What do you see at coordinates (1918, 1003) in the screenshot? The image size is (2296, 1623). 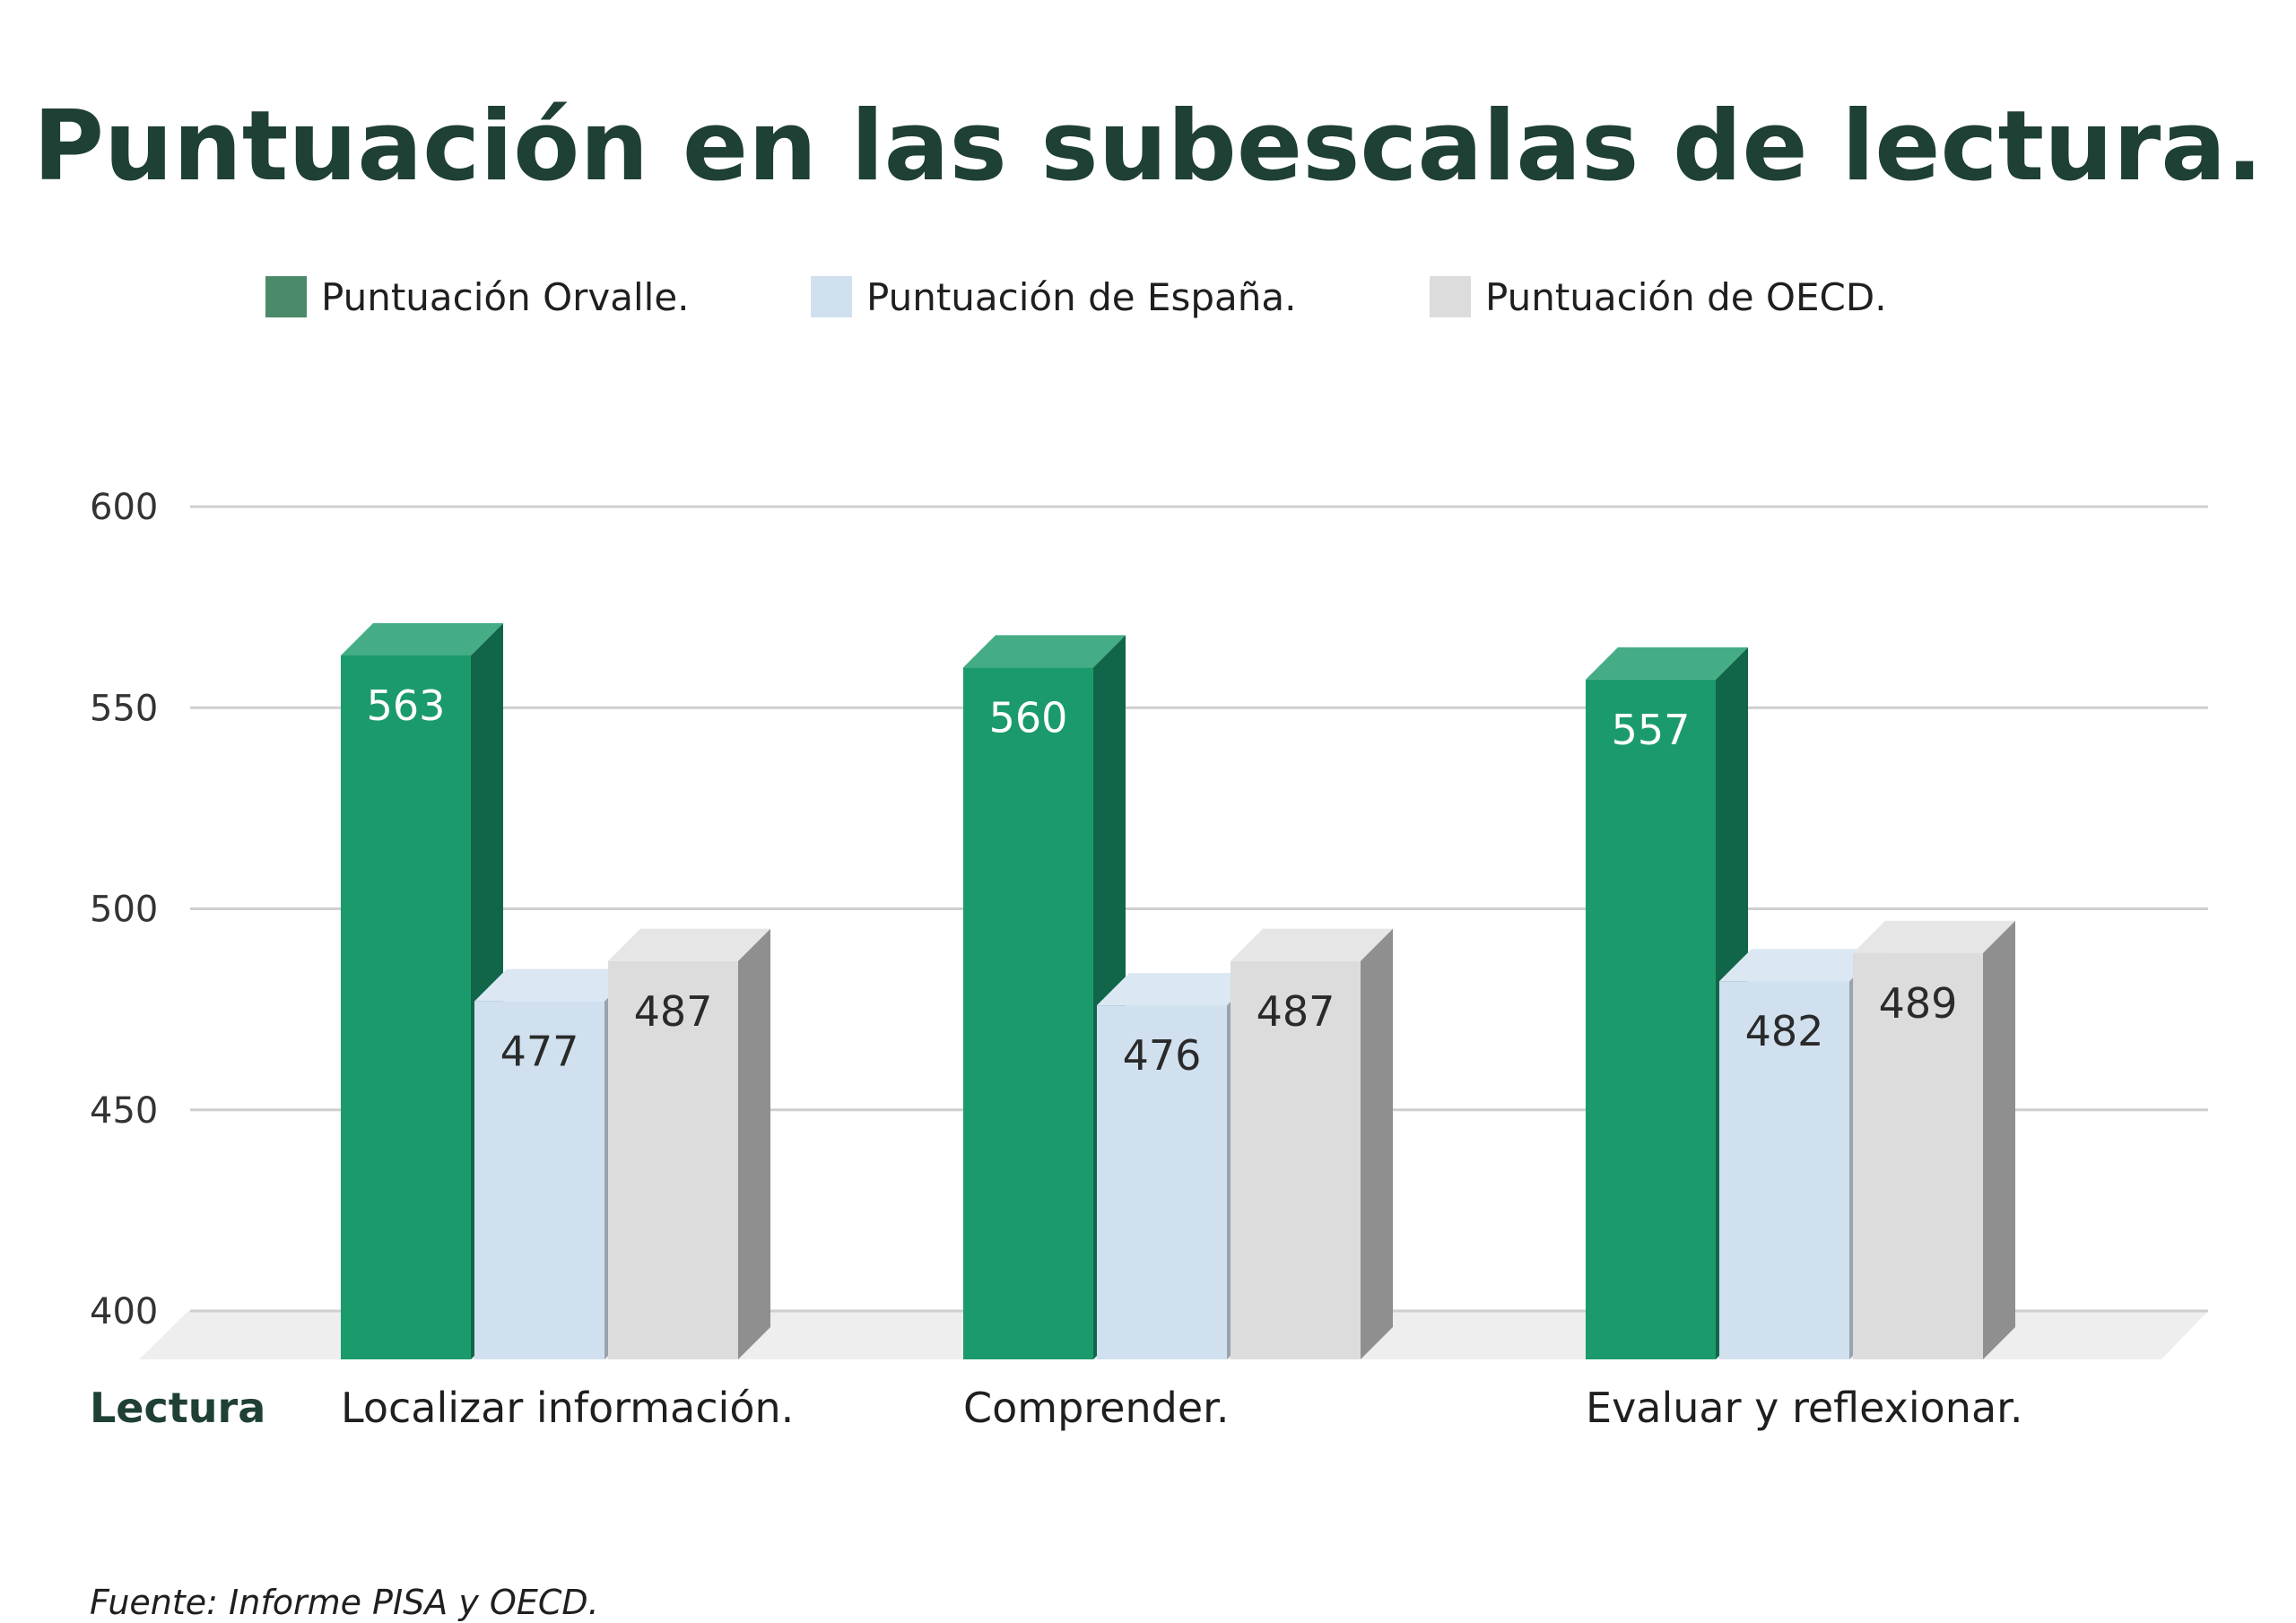 I see `bar-value-label: 489` at bounding box center [1918, 1003].